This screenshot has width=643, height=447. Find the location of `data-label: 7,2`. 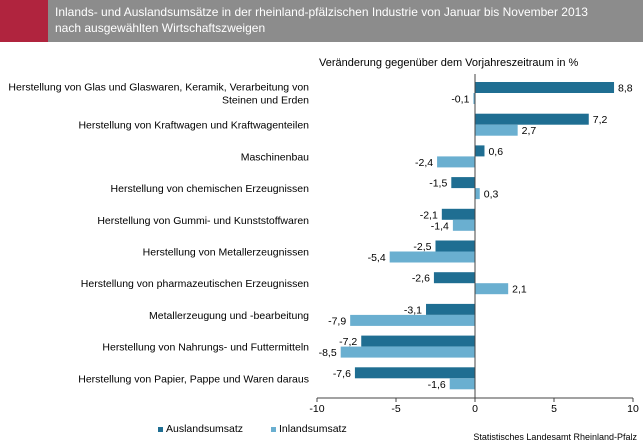

data-label: 7,2 is located at coordinates (600, 120).